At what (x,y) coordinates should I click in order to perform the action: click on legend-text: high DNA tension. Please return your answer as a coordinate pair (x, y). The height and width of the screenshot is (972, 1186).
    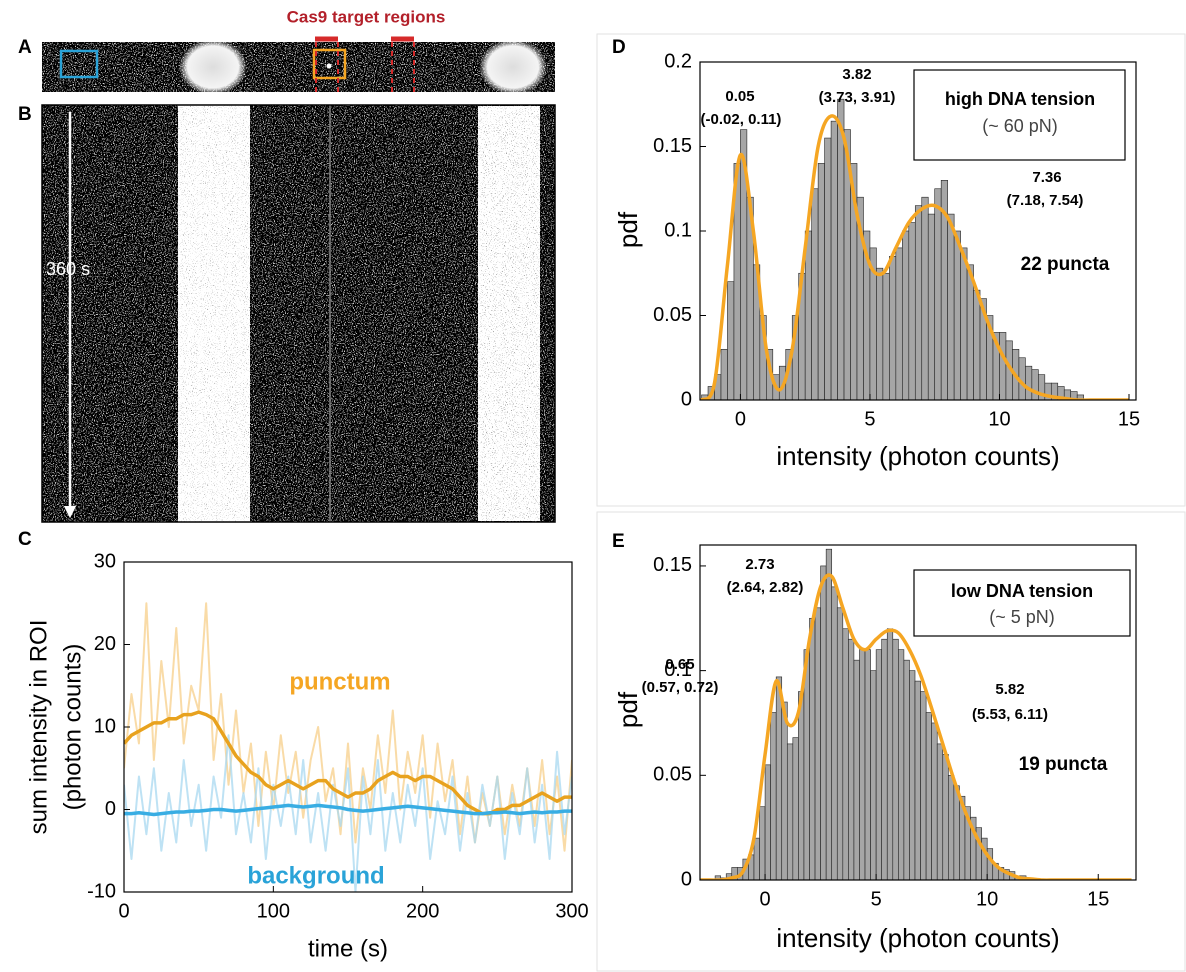
    Looking at the image, I should click on (1020, 99).